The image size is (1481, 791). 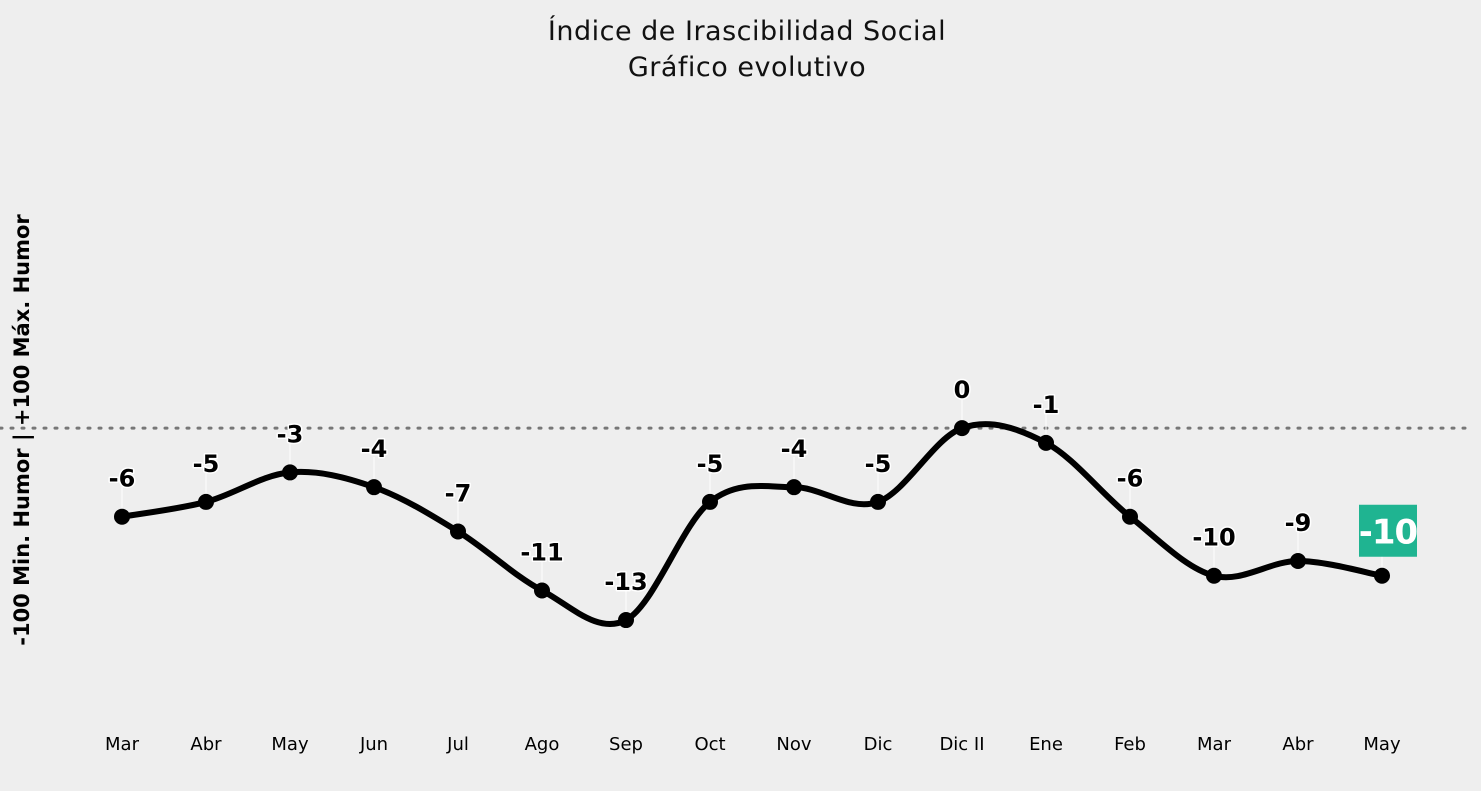 I want to click on data-label-8: -5, so click(x=710, y=464).